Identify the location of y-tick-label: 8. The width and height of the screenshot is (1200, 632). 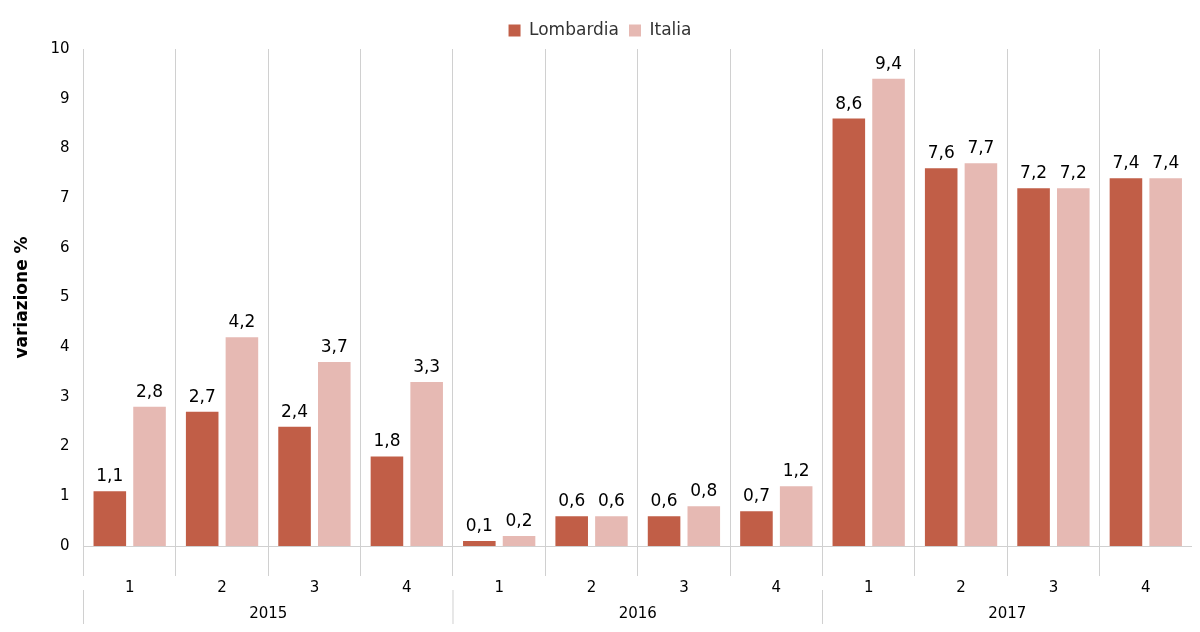
(64, 147).